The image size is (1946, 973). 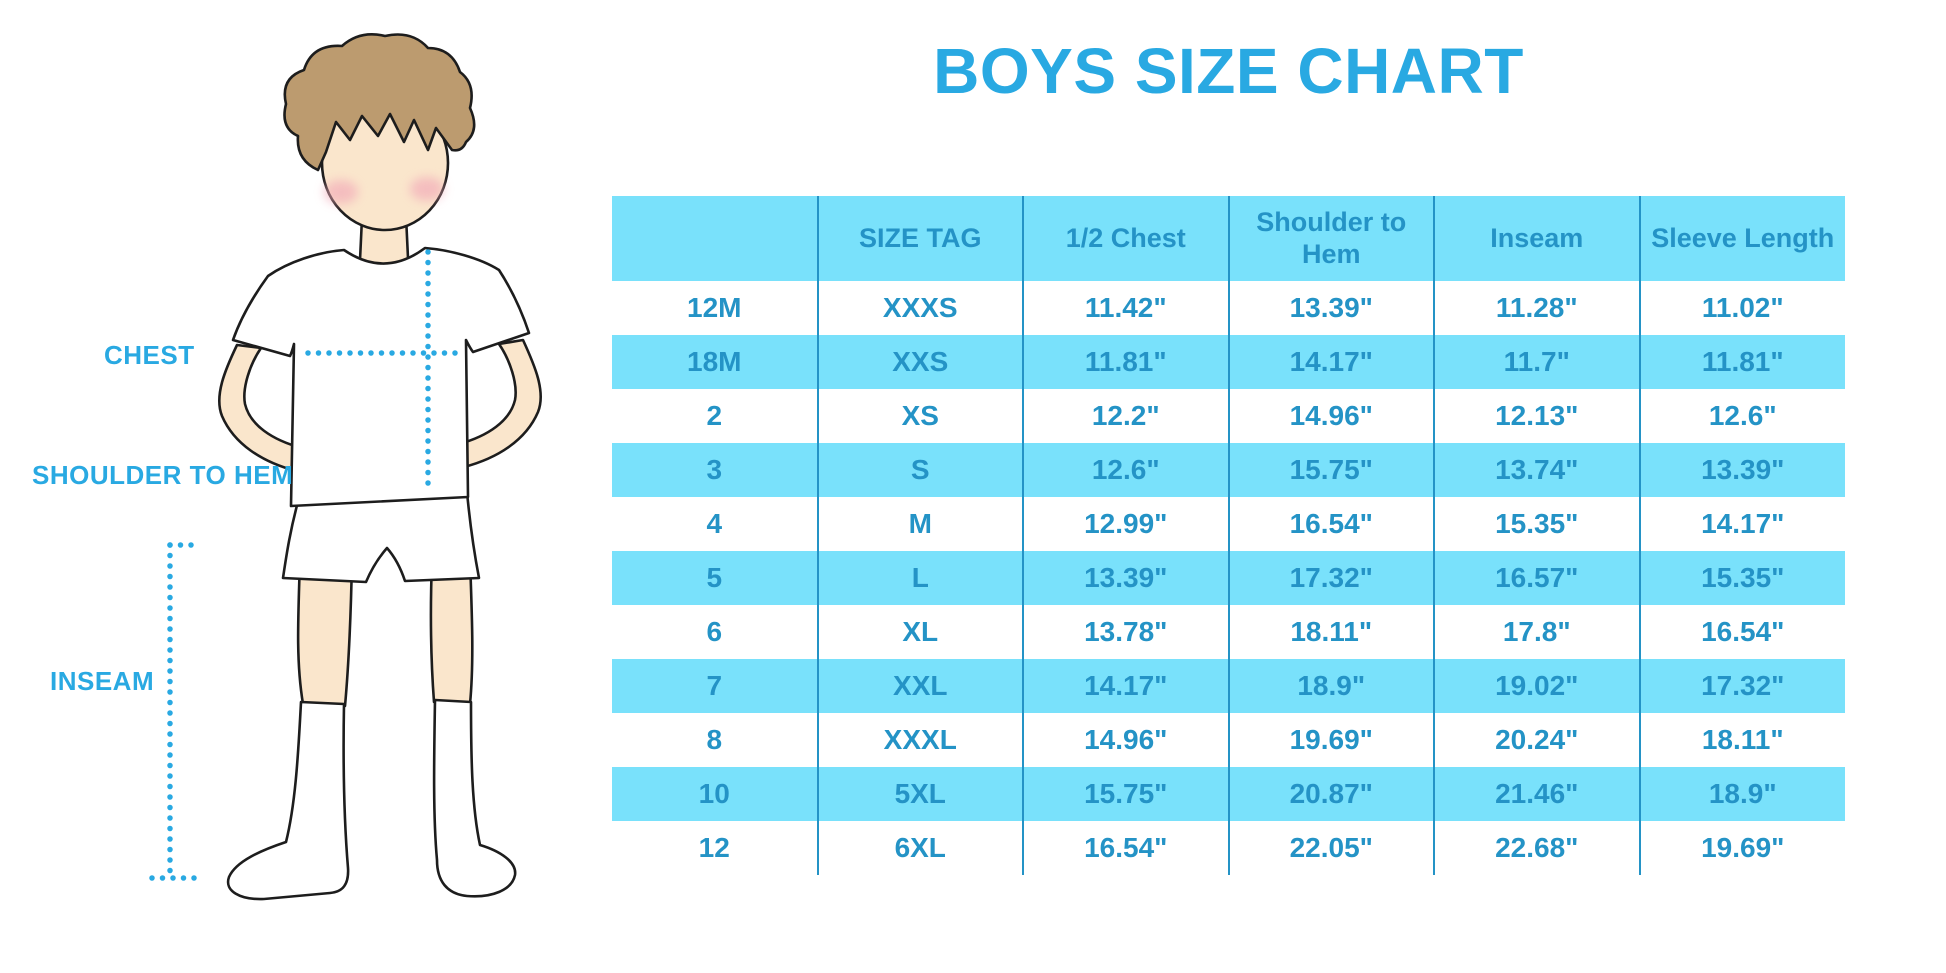 I want to click on column-header-empty, so click(x=715, y=238).